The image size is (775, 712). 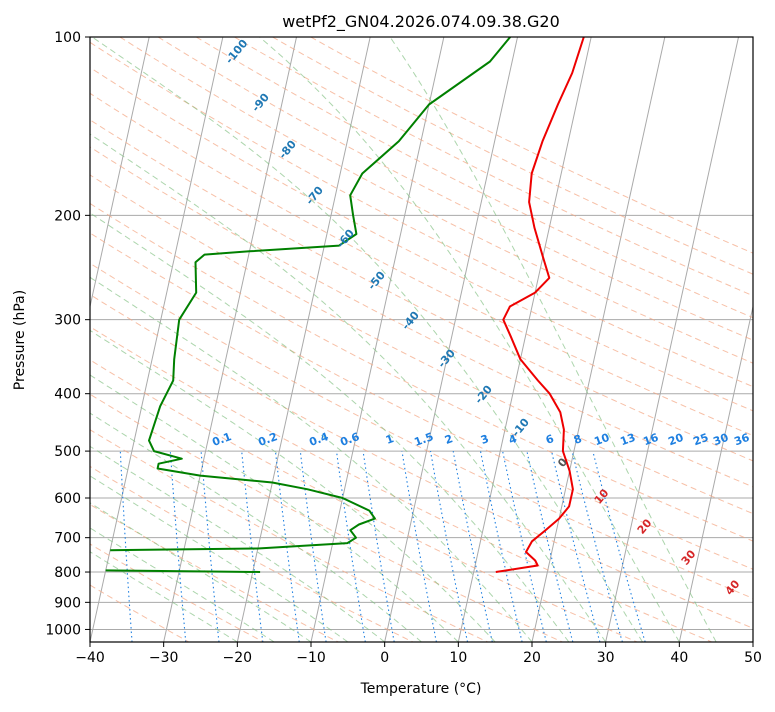 I want to click on y-tick-label: 600, so click(x=67, y=499).